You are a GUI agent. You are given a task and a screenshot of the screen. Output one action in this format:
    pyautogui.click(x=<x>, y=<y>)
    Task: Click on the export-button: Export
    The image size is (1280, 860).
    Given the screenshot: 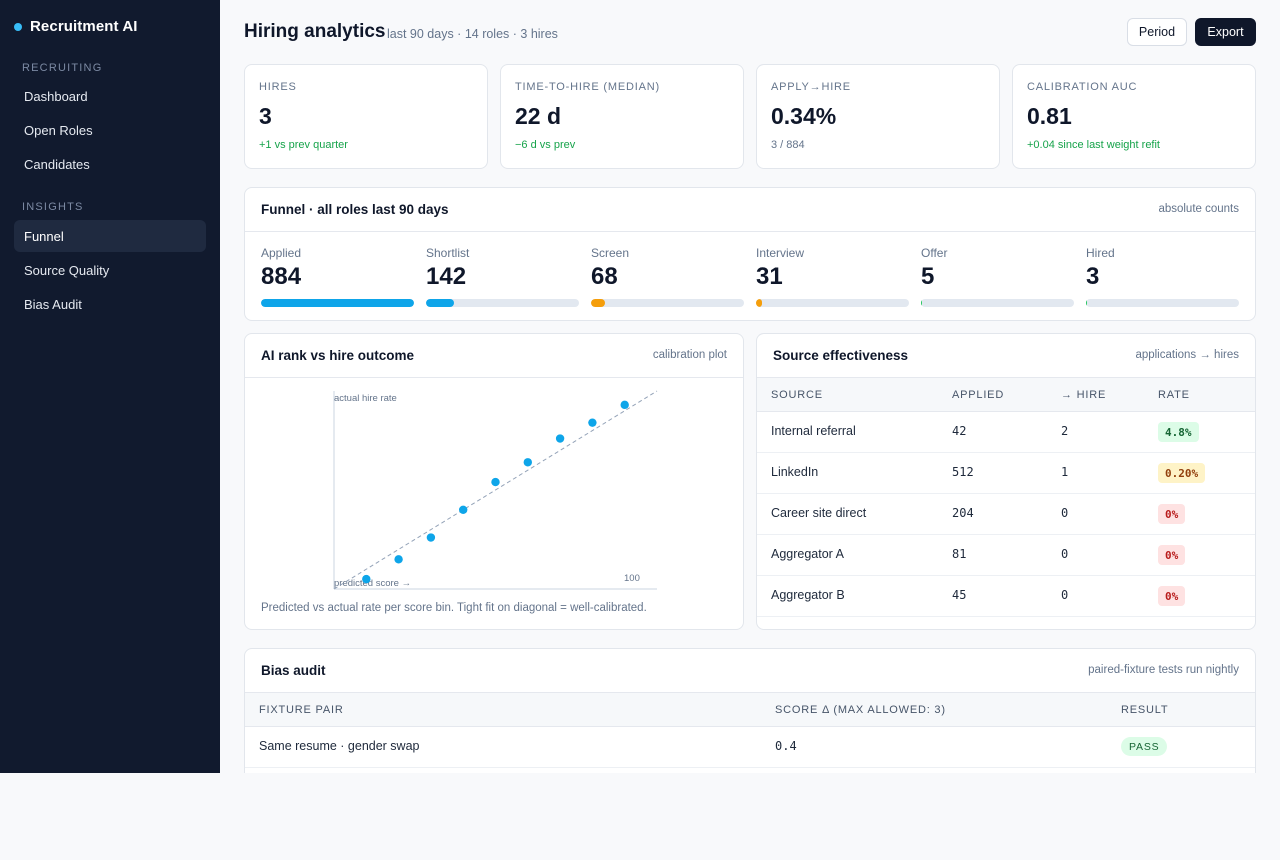 What is the action you would take?
    pyautogui.click(x=1225, y=32)
    